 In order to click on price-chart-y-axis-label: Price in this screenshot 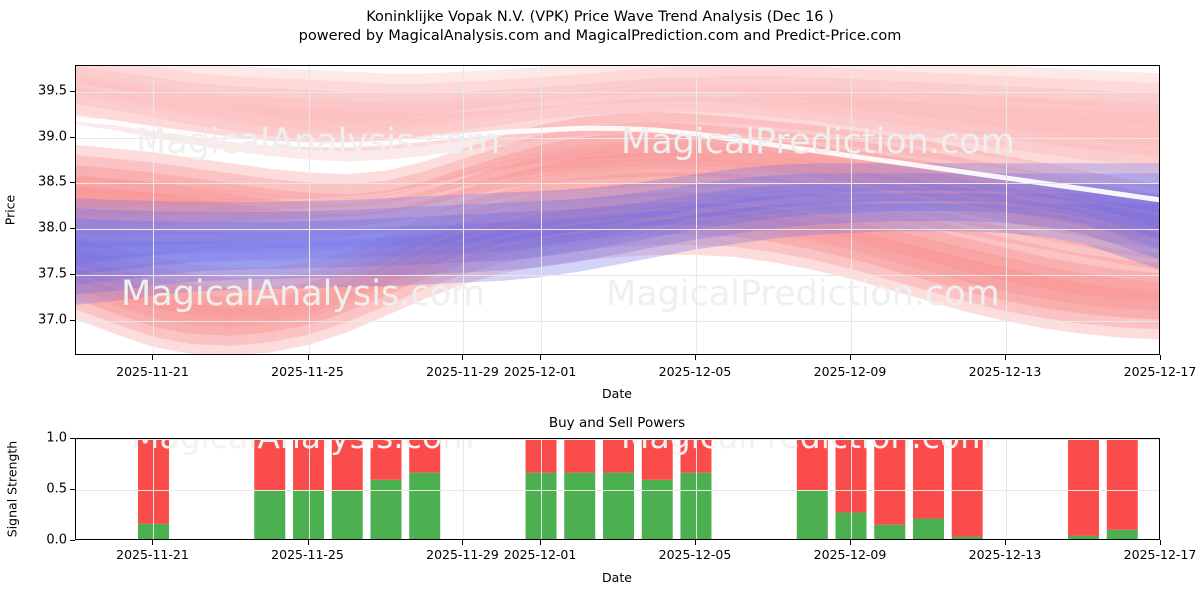, I will do `click(10, 210)`.